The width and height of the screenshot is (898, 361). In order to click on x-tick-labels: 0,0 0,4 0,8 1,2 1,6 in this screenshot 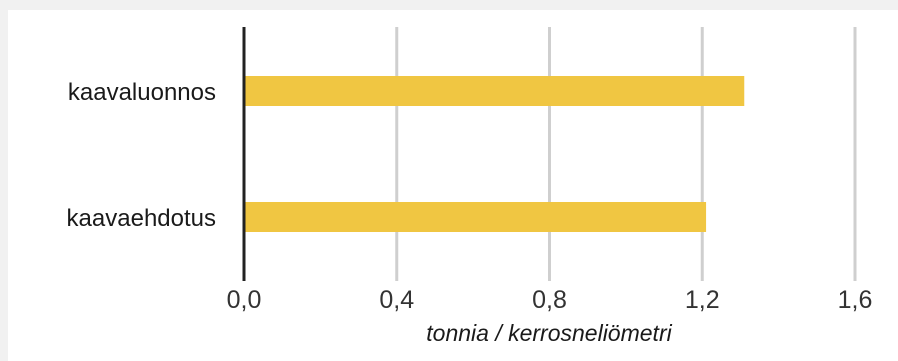, I will do `click(550, 300)`.